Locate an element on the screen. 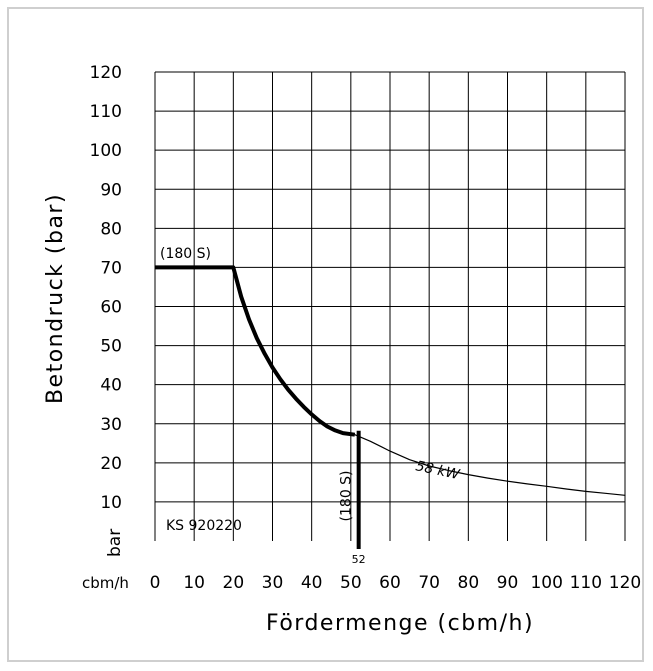  series-label-180s-top: (180 S) is located at coordinates (185, 254).